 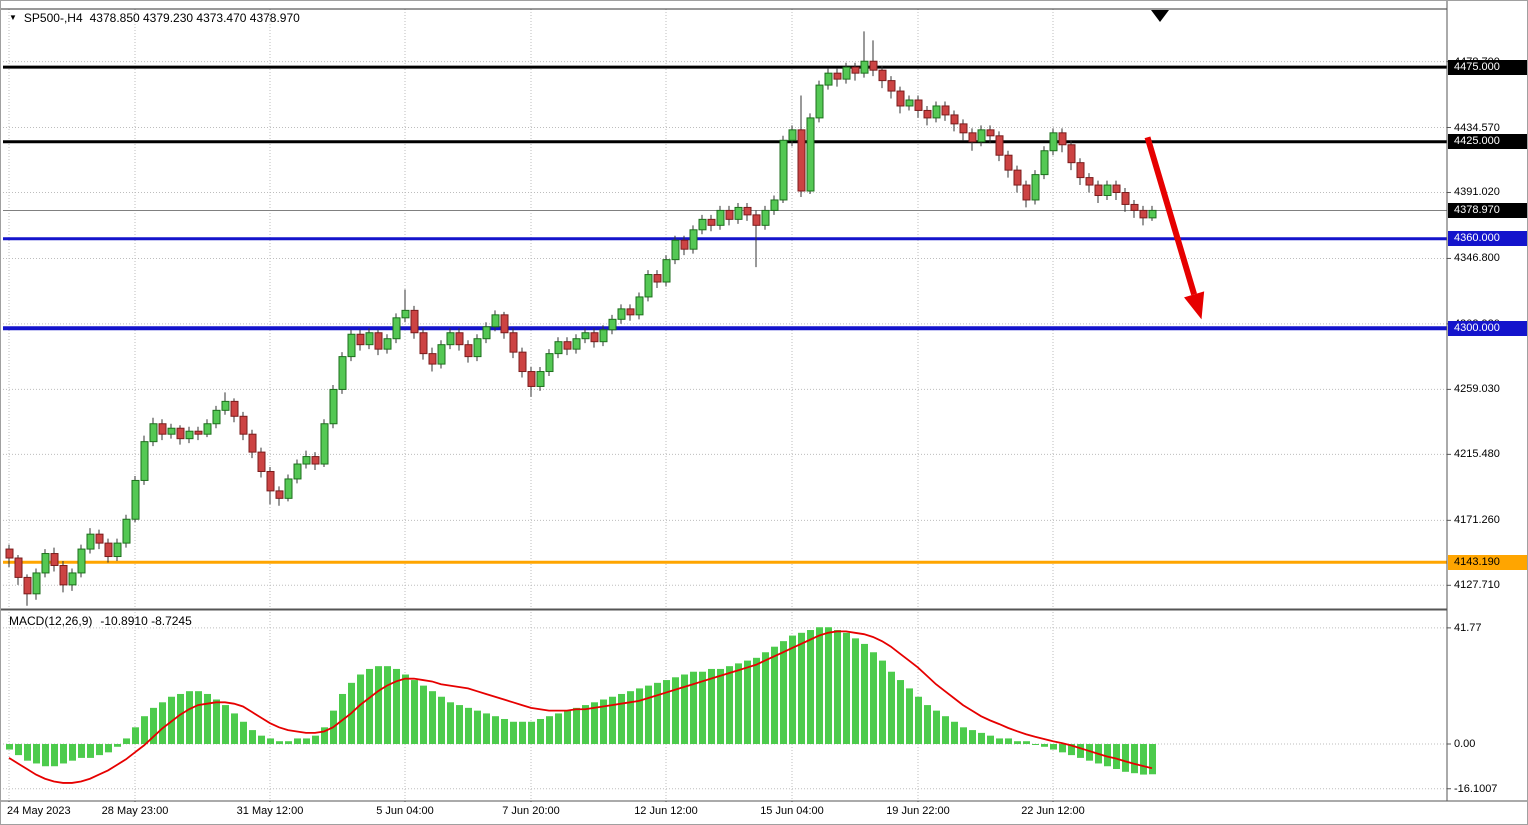 What do you see at coordinates (13, 17) in the screenshot?
I see `chart-collapse-icon: ▼` at bounding box center [13, 17].